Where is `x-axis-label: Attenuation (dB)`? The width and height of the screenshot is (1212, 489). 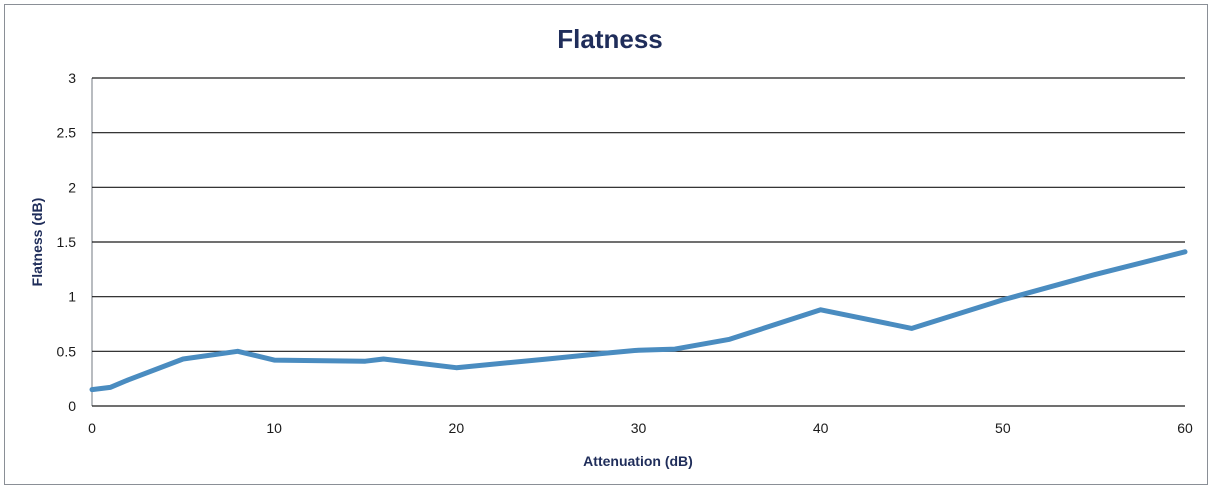
x-axis-label: Attenuation (dB) is located at coordinates (638, 461).